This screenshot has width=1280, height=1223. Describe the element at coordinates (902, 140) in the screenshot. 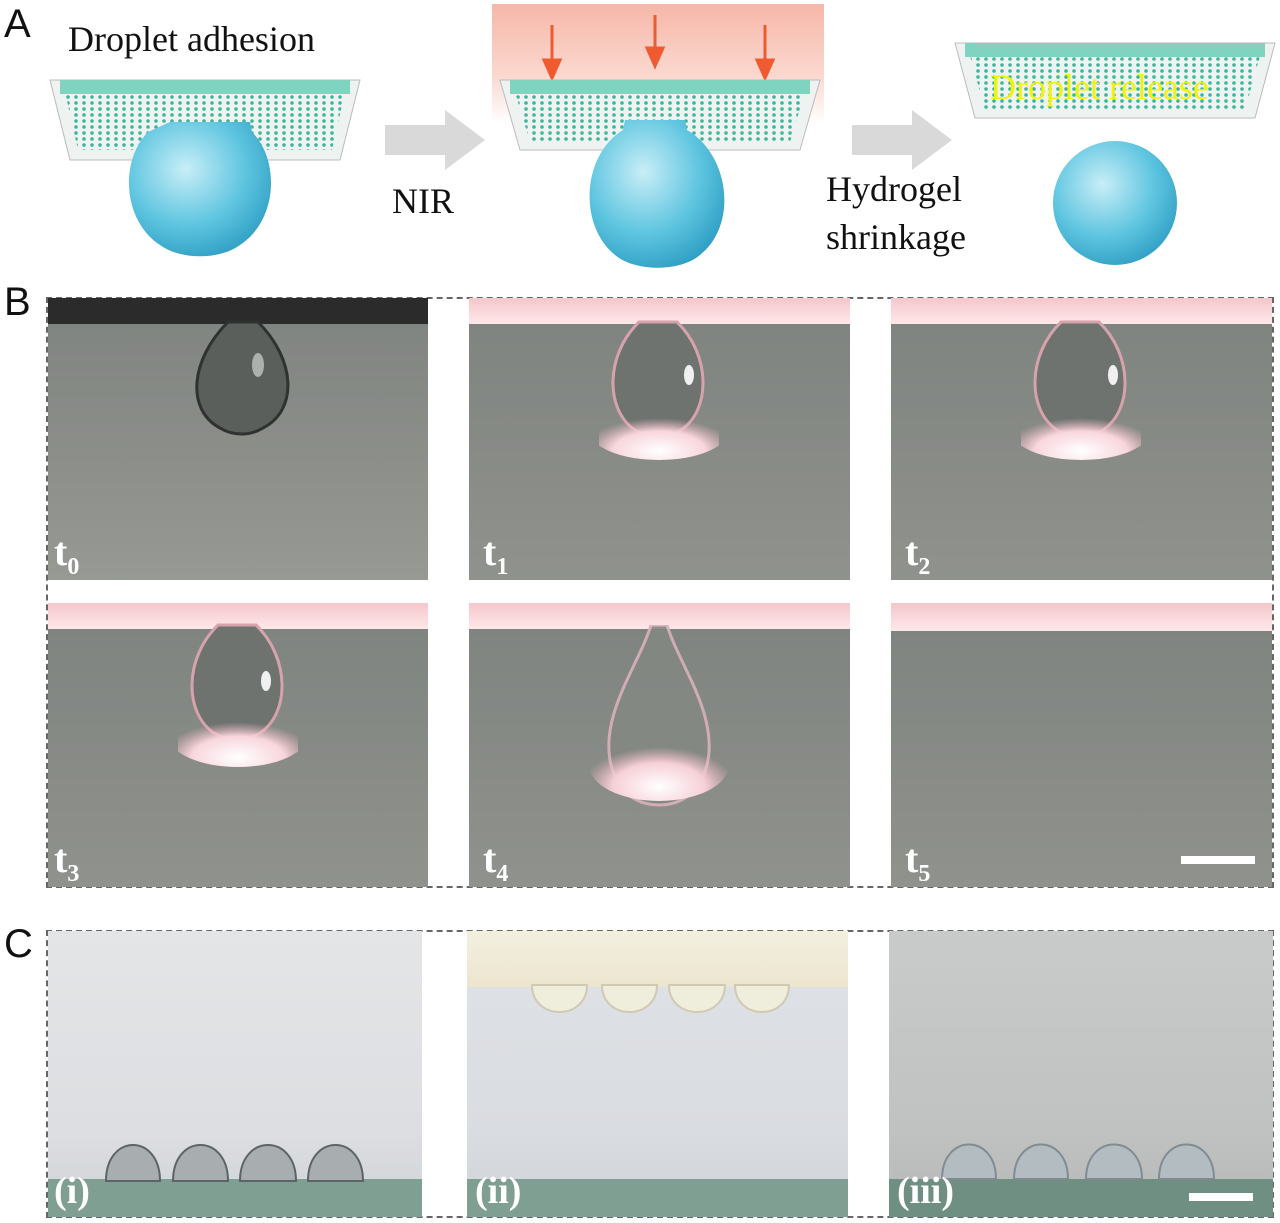

I see `arrow-shrinkage-icon` at that location.